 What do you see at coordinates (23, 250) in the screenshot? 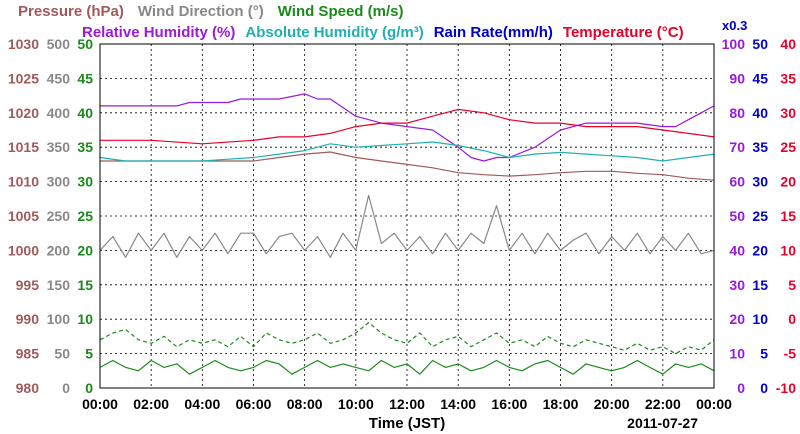
I see `pressure-tick-label: 1000` at bounding box center [23, 250].